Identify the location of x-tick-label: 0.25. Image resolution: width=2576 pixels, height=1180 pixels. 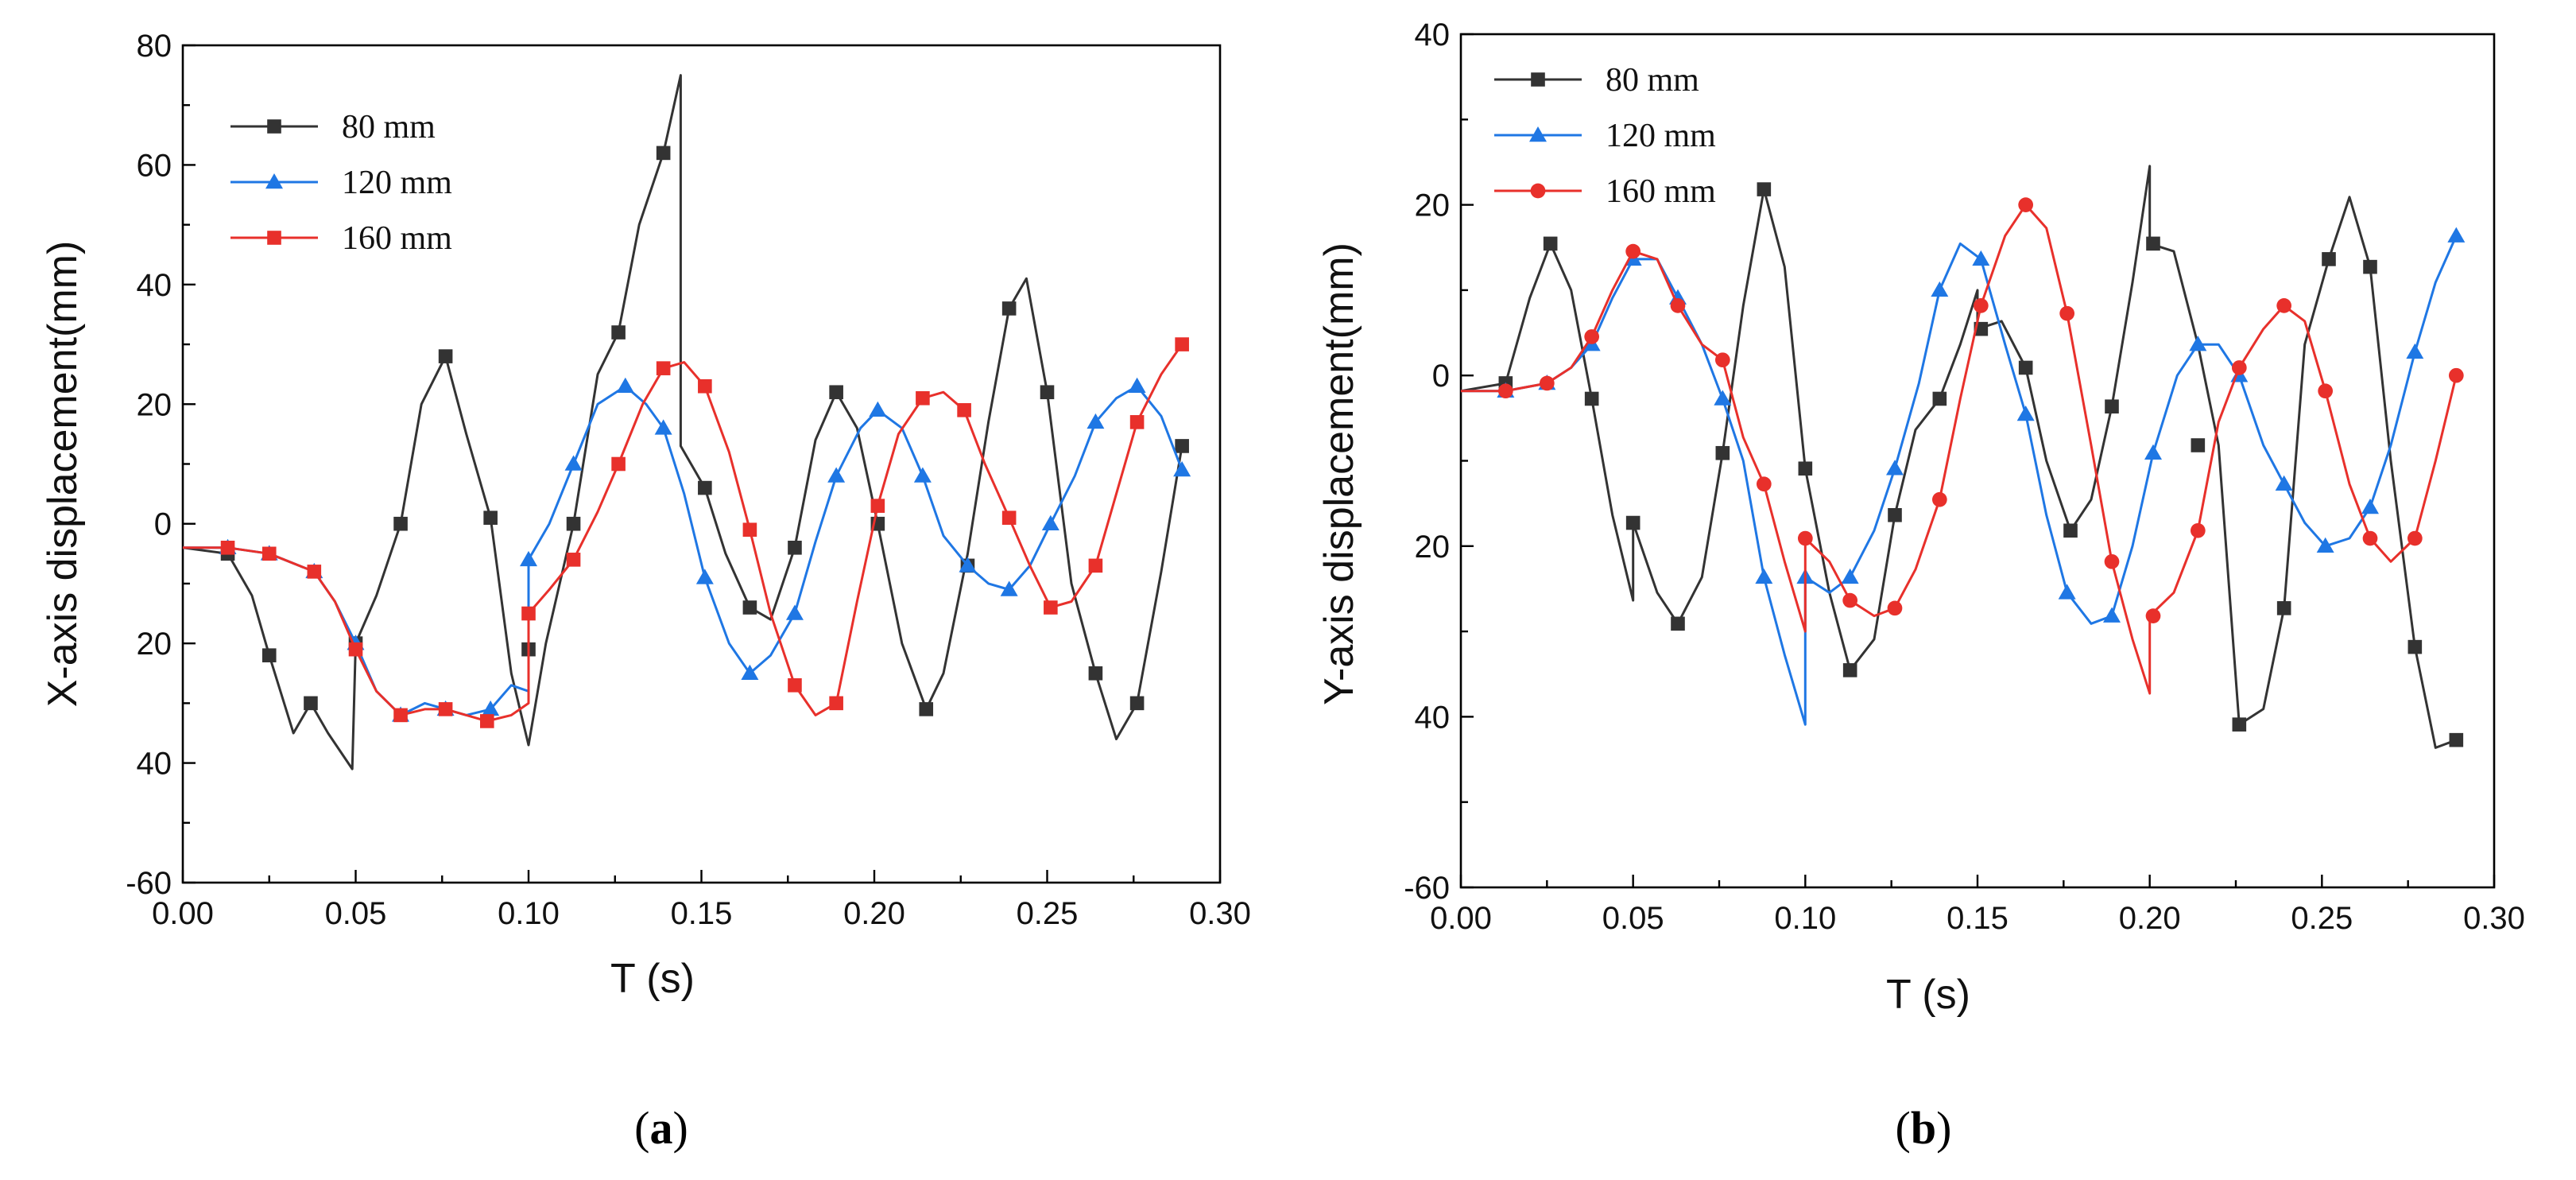
(1048, 913).